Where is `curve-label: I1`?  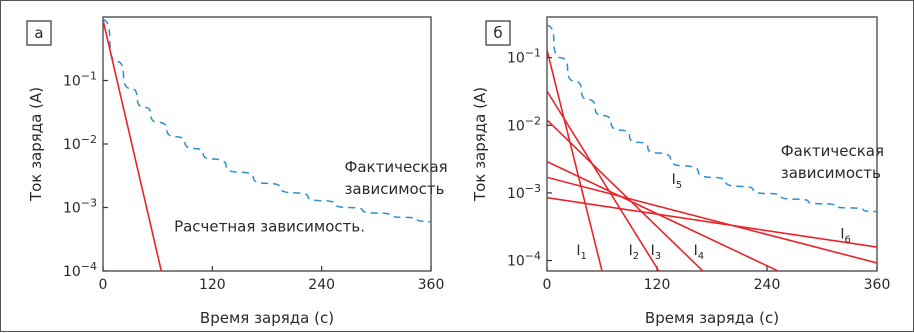
curve-label: I1 is located at coordinates (581, 252).